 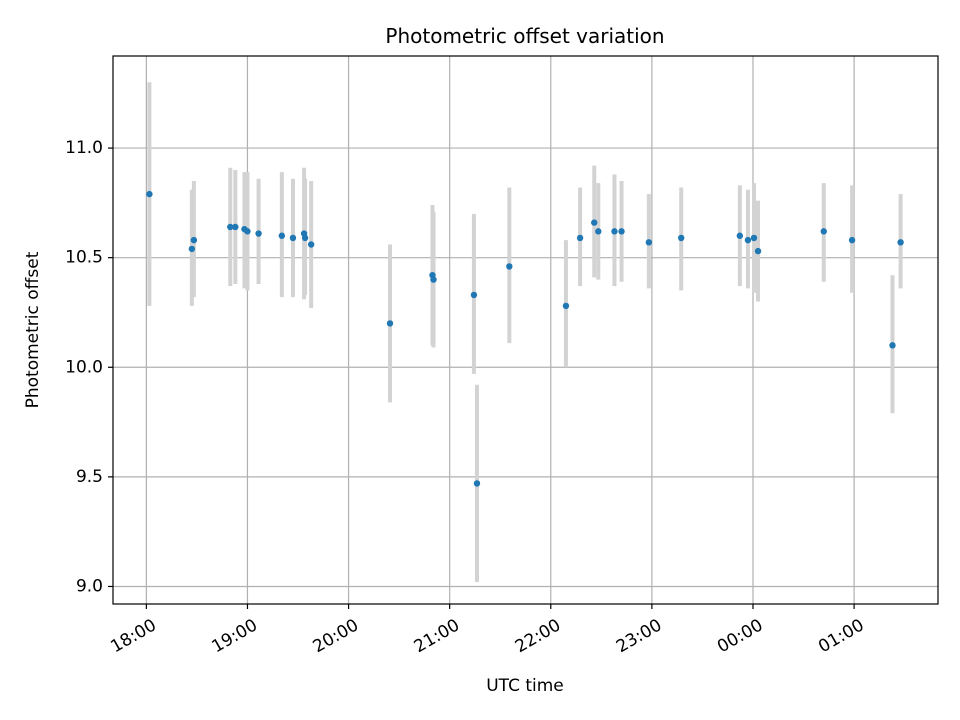 What do you see at coordinates (524, 36) in the screenshot?
I see `chart-title: Photometric offset variation` at bounding box center [524, 36].